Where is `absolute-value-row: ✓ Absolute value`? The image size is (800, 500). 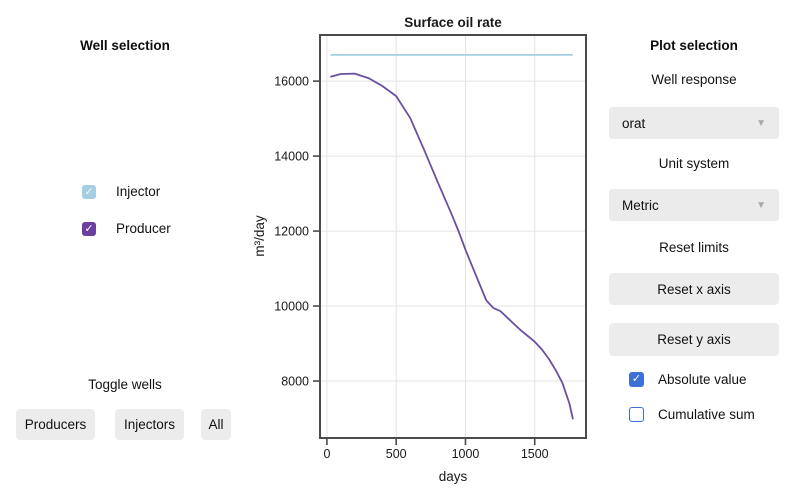 absolute-value-row: ✓ Absolute value is located at coordinates (688, 379).